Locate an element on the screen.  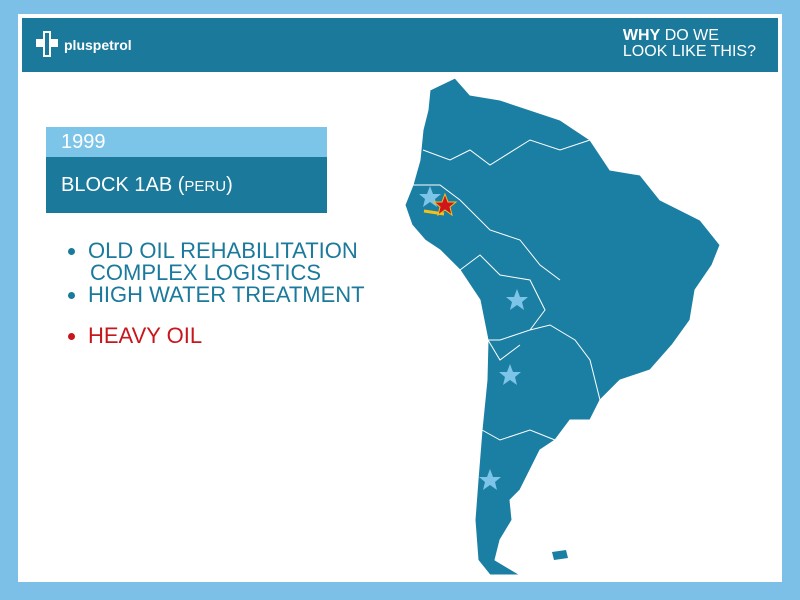
tagline-text: LOOK LIKE THIS? is located at coordinates (689, 51).